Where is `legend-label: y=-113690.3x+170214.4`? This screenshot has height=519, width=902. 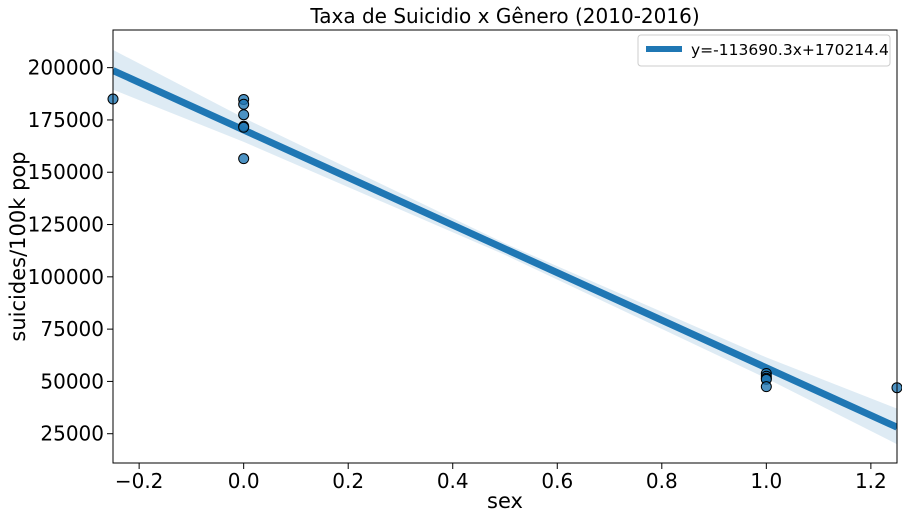 legend-label: y=-113690.3x+170214.4 is located at coordinates (790, 50).